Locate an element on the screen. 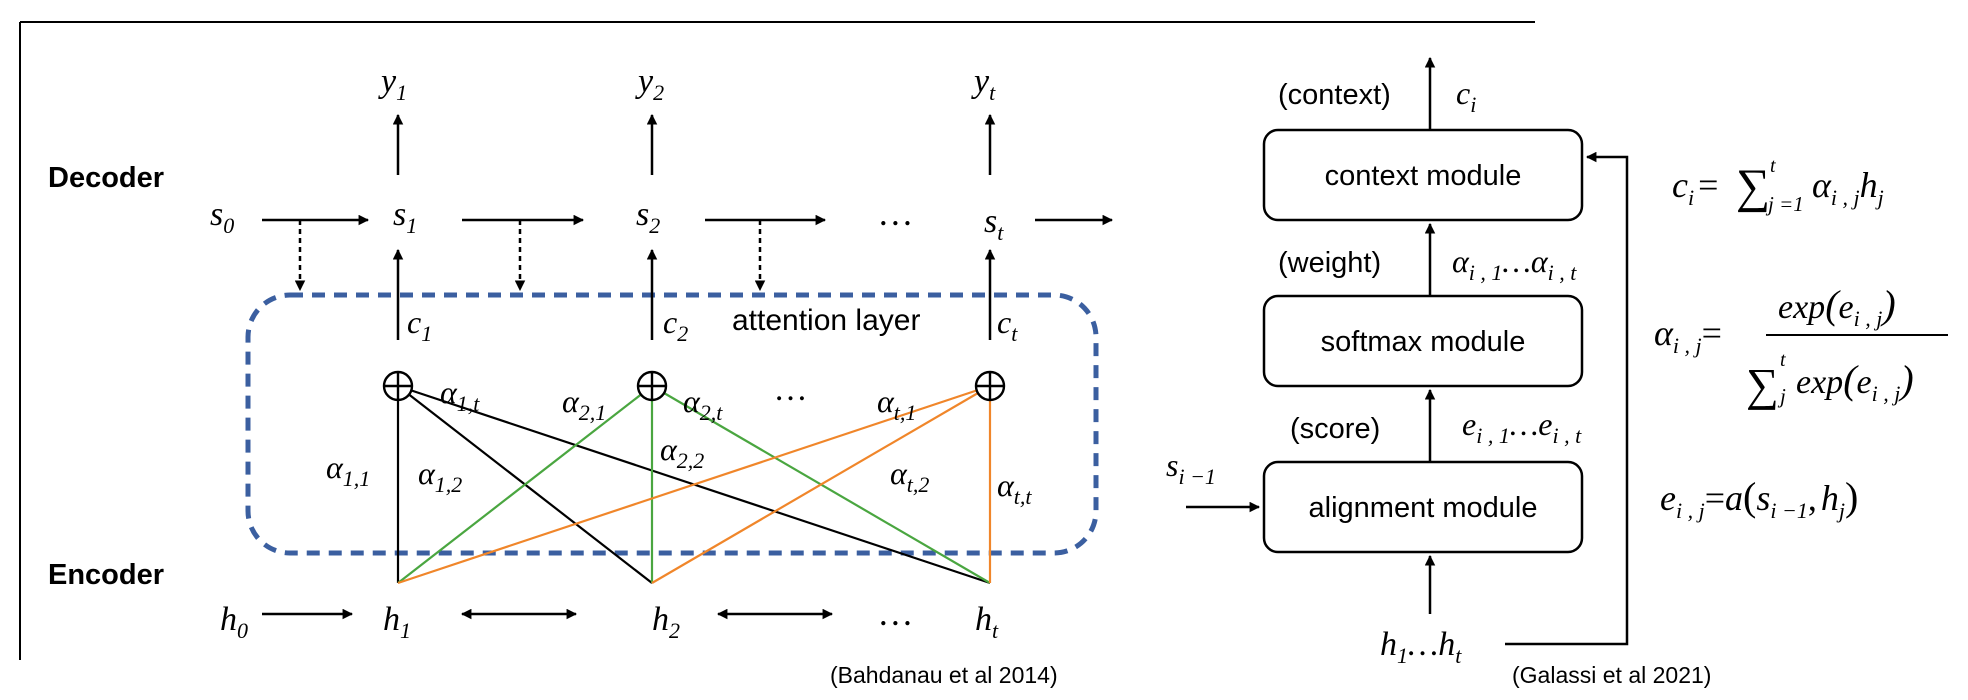 Image resolution: width=1968 pixels, height=700 pixels. bahdanau-citation: (Bahdanau et al 2014) is located at coordinates (944, 675).